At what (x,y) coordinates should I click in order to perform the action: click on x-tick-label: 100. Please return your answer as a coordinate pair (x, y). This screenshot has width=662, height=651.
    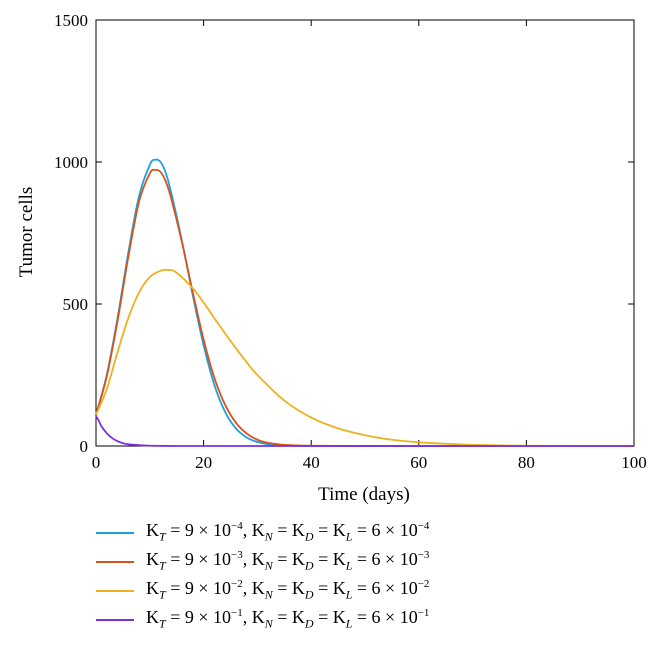
    Looking at the image, I should click on (634, 462).